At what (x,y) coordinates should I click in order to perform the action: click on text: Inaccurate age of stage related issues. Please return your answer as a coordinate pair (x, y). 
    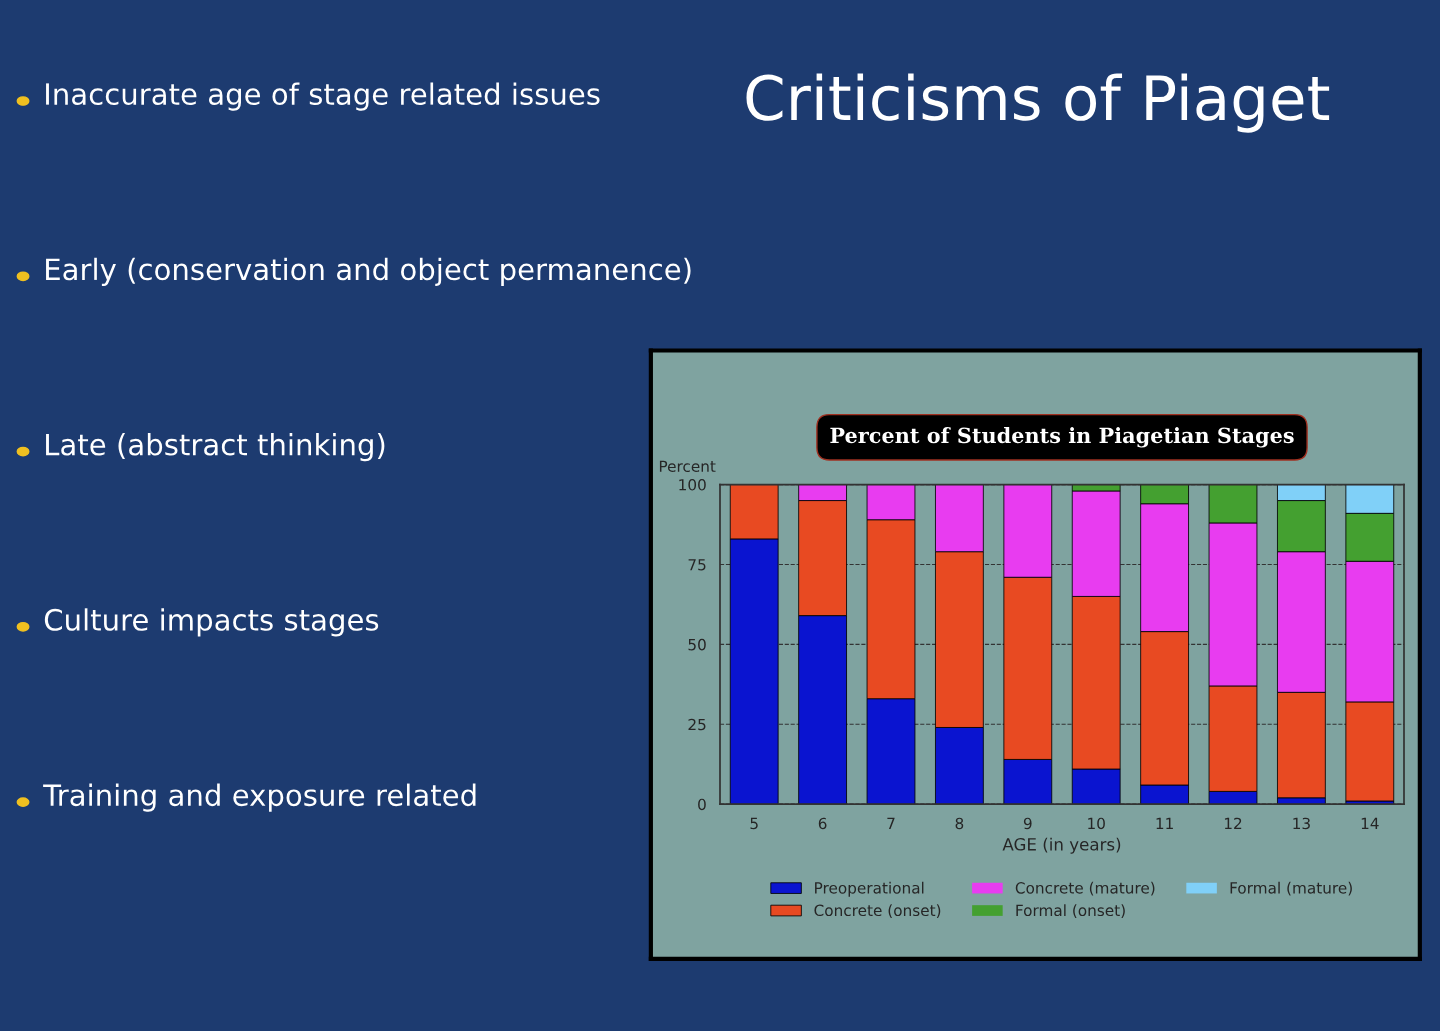
    Looking at the image, I should click on (323, 96).